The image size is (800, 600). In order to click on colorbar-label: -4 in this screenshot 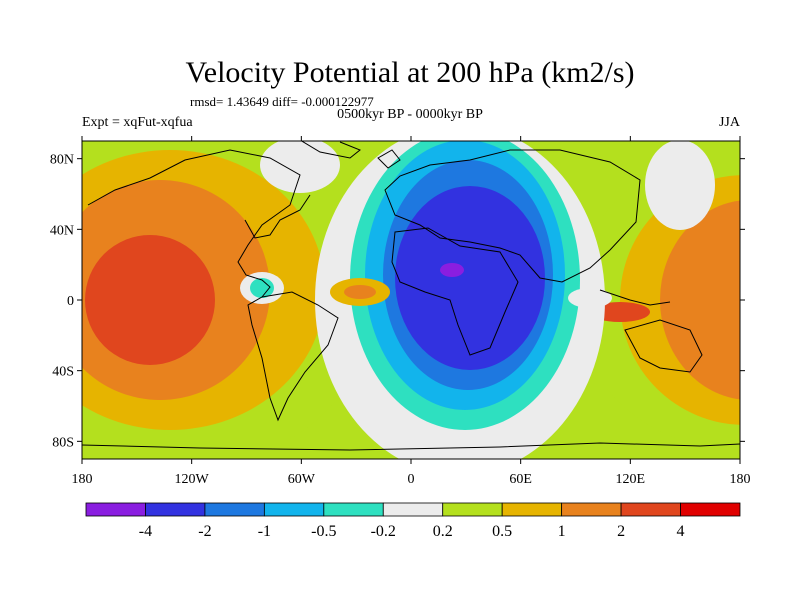, I will do `click(145, 531)`.